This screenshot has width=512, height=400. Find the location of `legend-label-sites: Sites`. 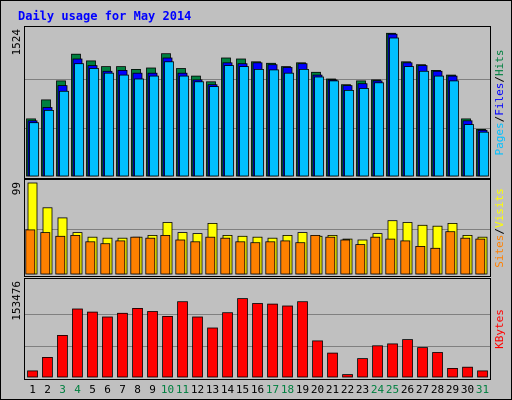

legend-label-sites: Sites is located at coordinates (499, 251).